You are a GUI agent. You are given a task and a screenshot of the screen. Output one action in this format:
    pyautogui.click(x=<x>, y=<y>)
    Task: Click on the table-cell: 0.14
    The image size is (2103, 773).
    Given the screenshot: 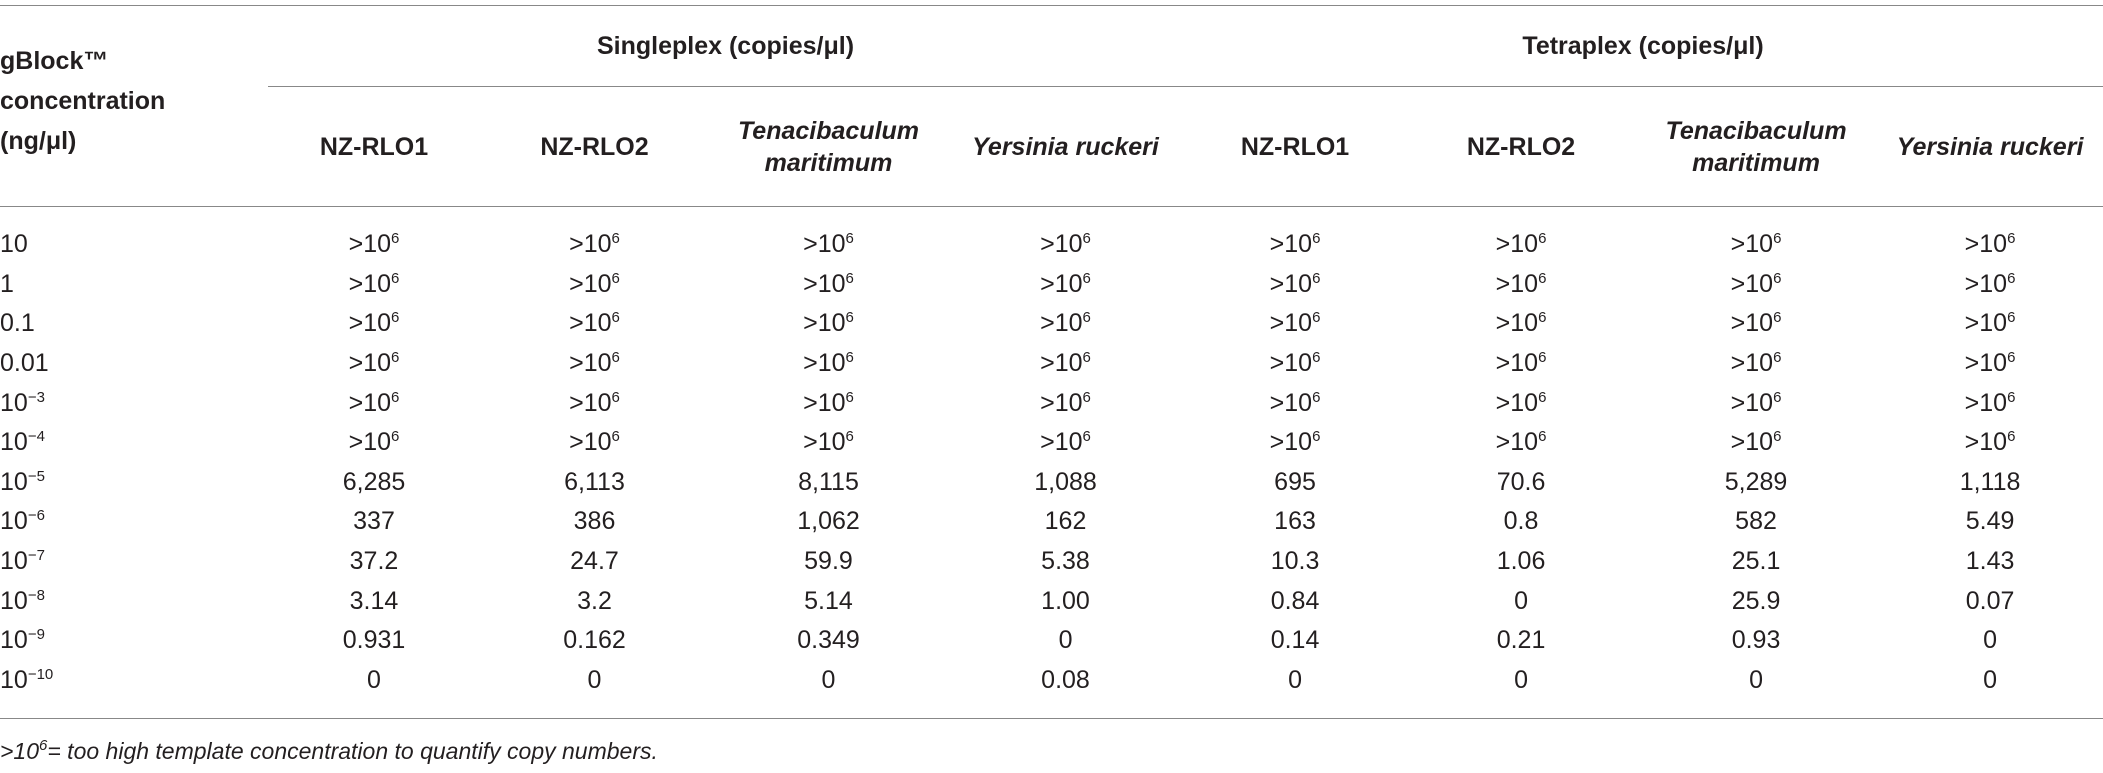 What is the action you would take?
    pyautogui.click(x=1295, y=640)
    